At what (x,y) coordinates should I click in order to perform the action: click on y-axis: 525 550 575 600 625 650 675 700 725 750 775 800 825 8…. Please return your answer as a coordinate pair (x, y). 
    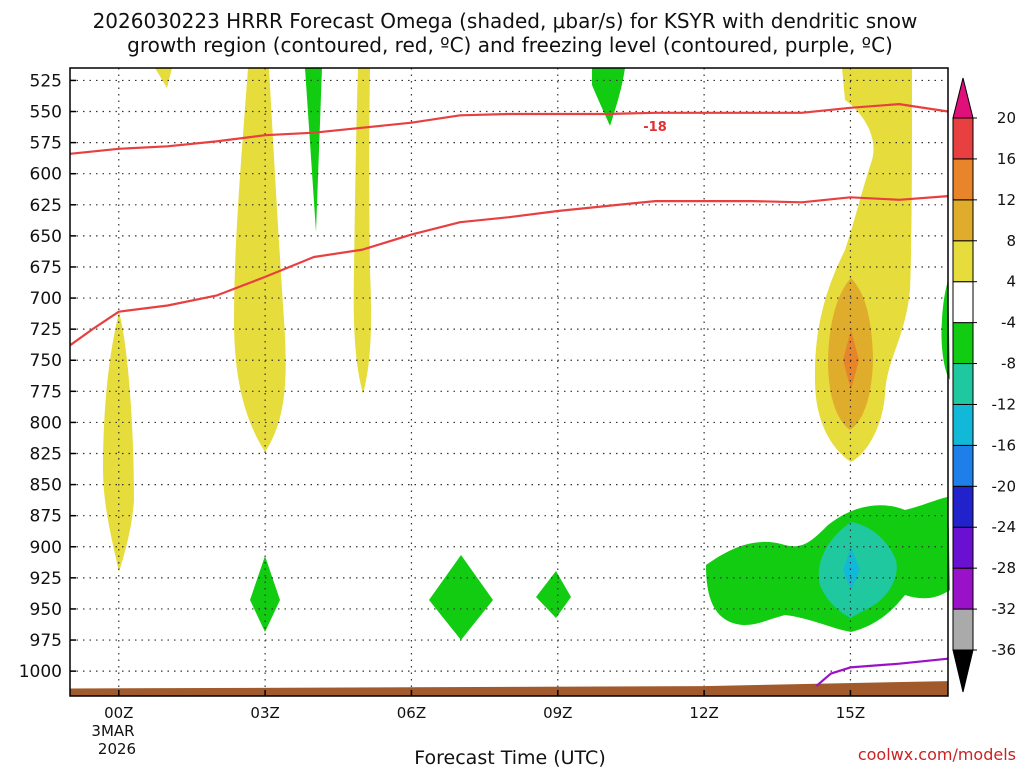
    Looking at the image, I should click on (47, 376).